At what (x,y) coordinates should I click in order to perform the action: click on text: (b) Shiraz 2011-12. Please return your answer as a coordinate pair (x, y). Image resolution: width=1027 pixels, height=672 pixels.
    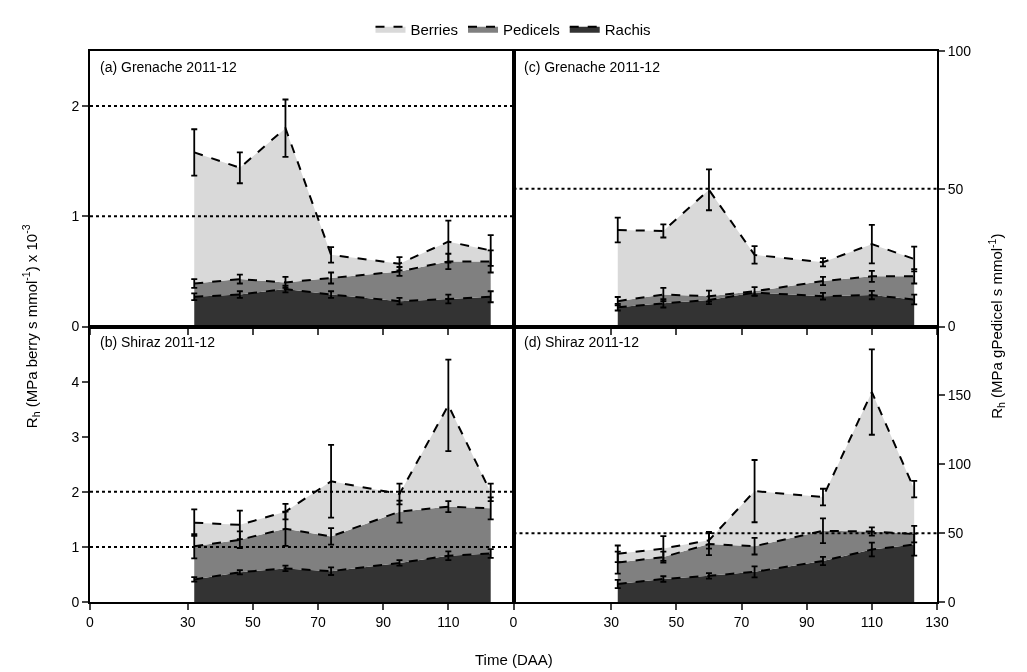
    Looking at the image, I should click on (158, 342).